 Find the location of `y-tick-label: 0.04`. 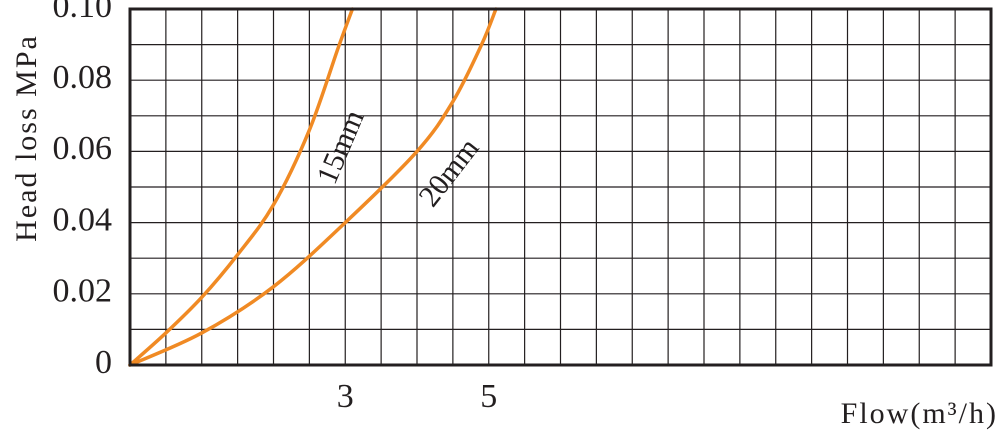

y-tick-label: 0.04 is located at coordinates (83, 219).